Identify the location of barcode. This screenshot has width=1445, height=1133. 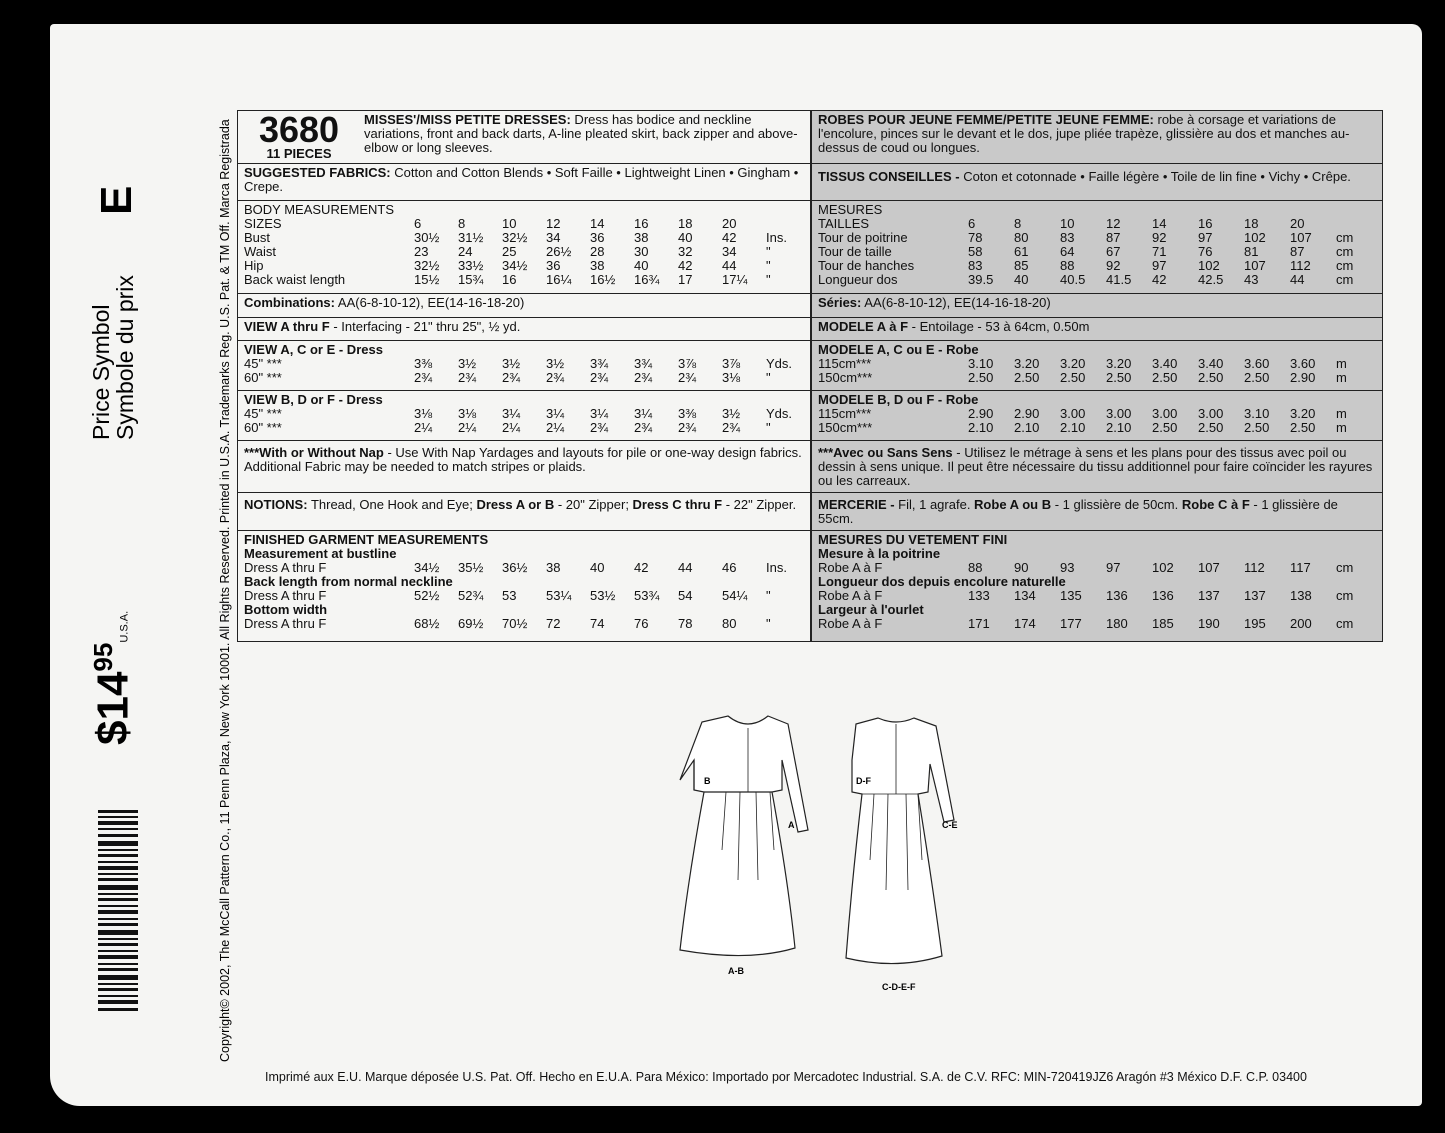
(118, 910).